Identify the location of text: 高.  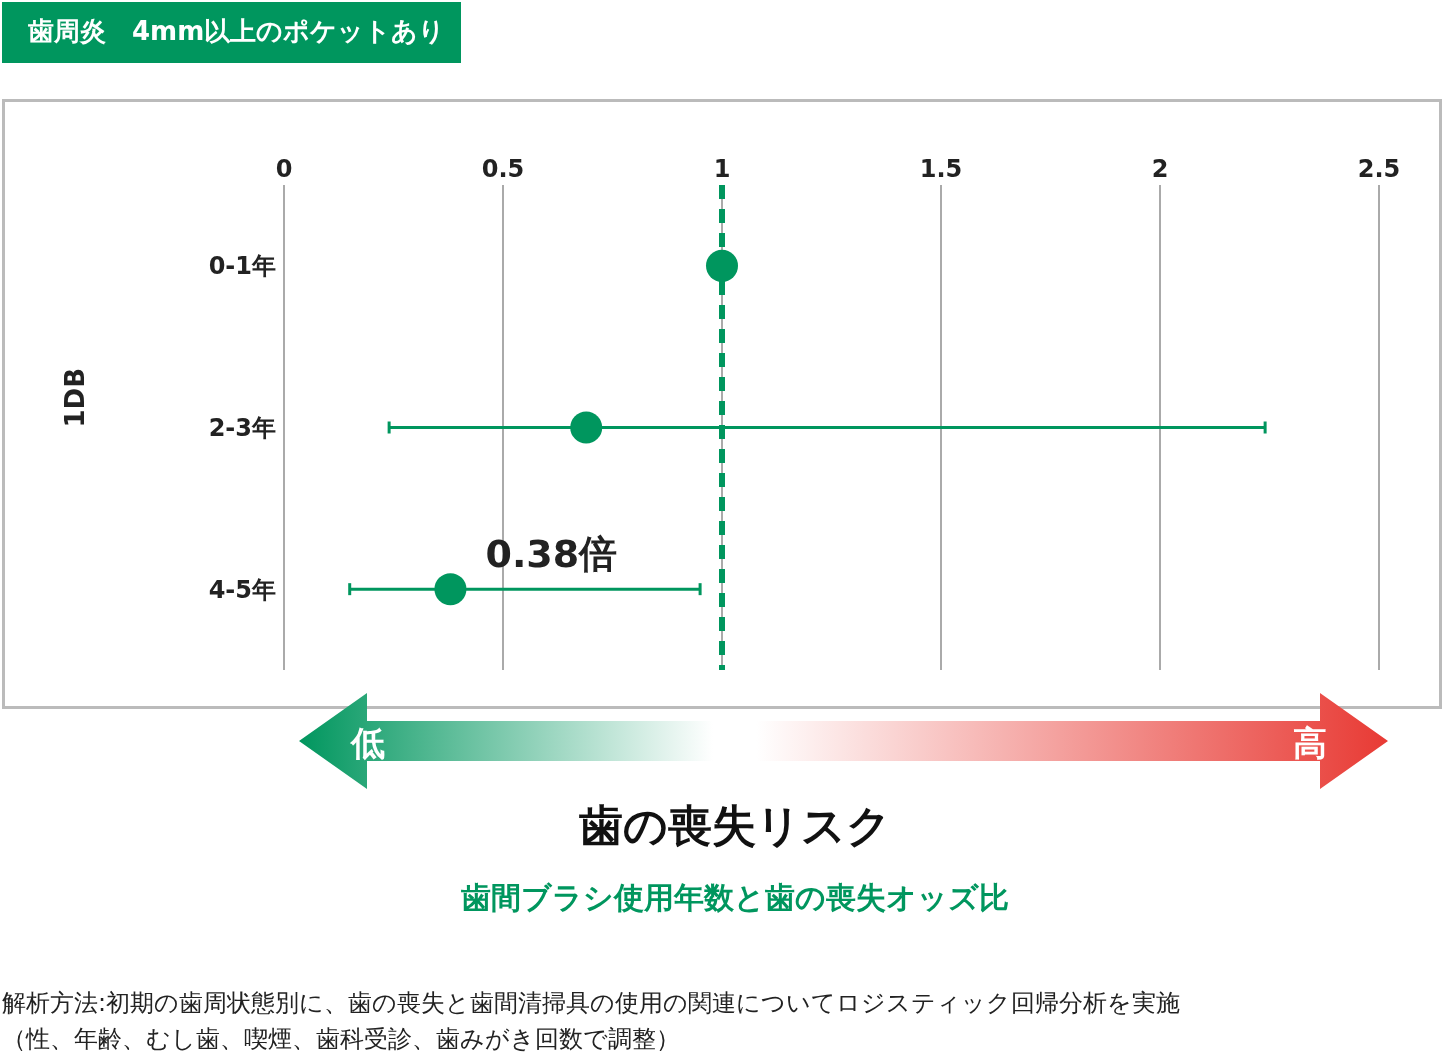
(1310, 743).